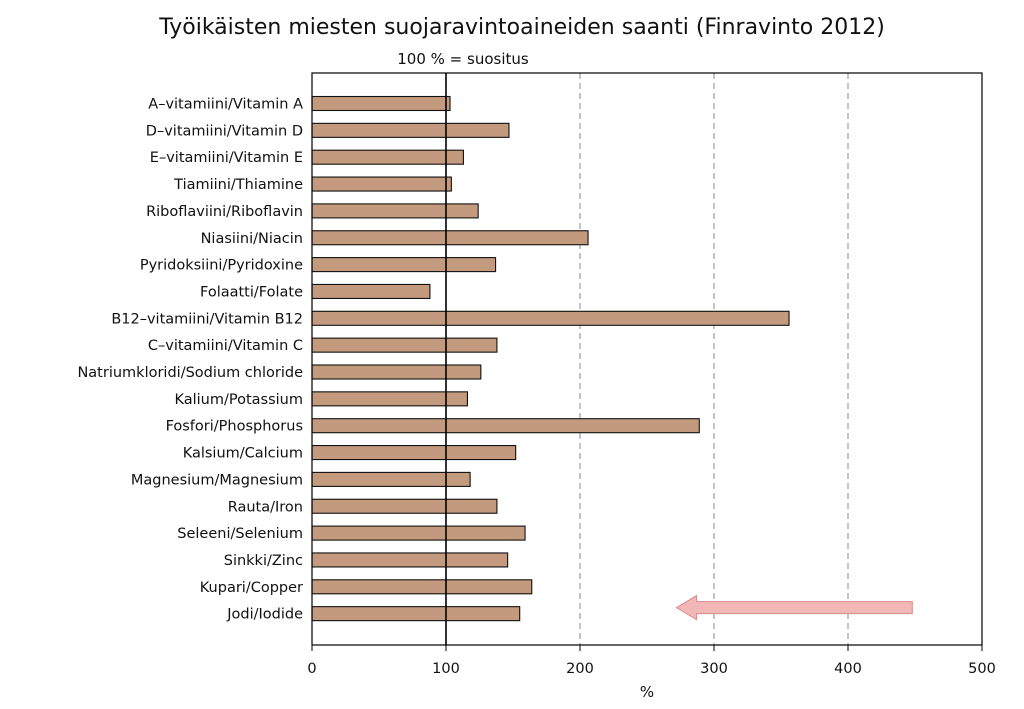 This screenshot has height=709, width=1024. Describe the element at coordinates (982, 669) in the screenshot. I see `x-tick-label: 500` at that location.